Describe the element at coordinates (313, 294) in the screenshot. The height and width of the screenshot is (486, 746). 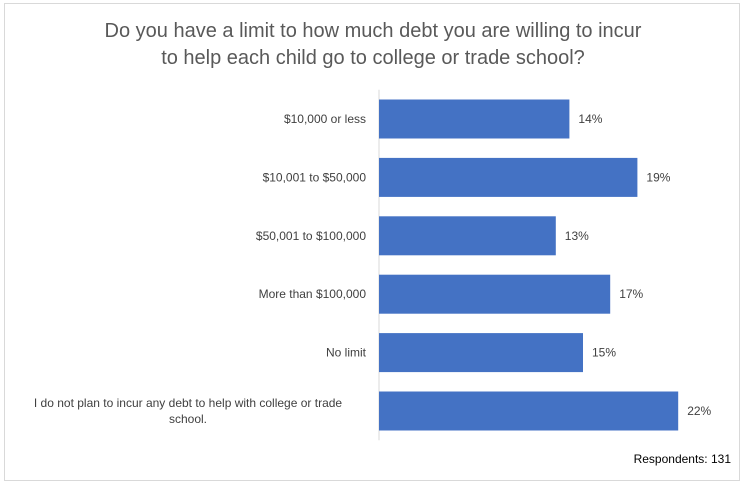
I see `category-label: More than $100,000` at that location.